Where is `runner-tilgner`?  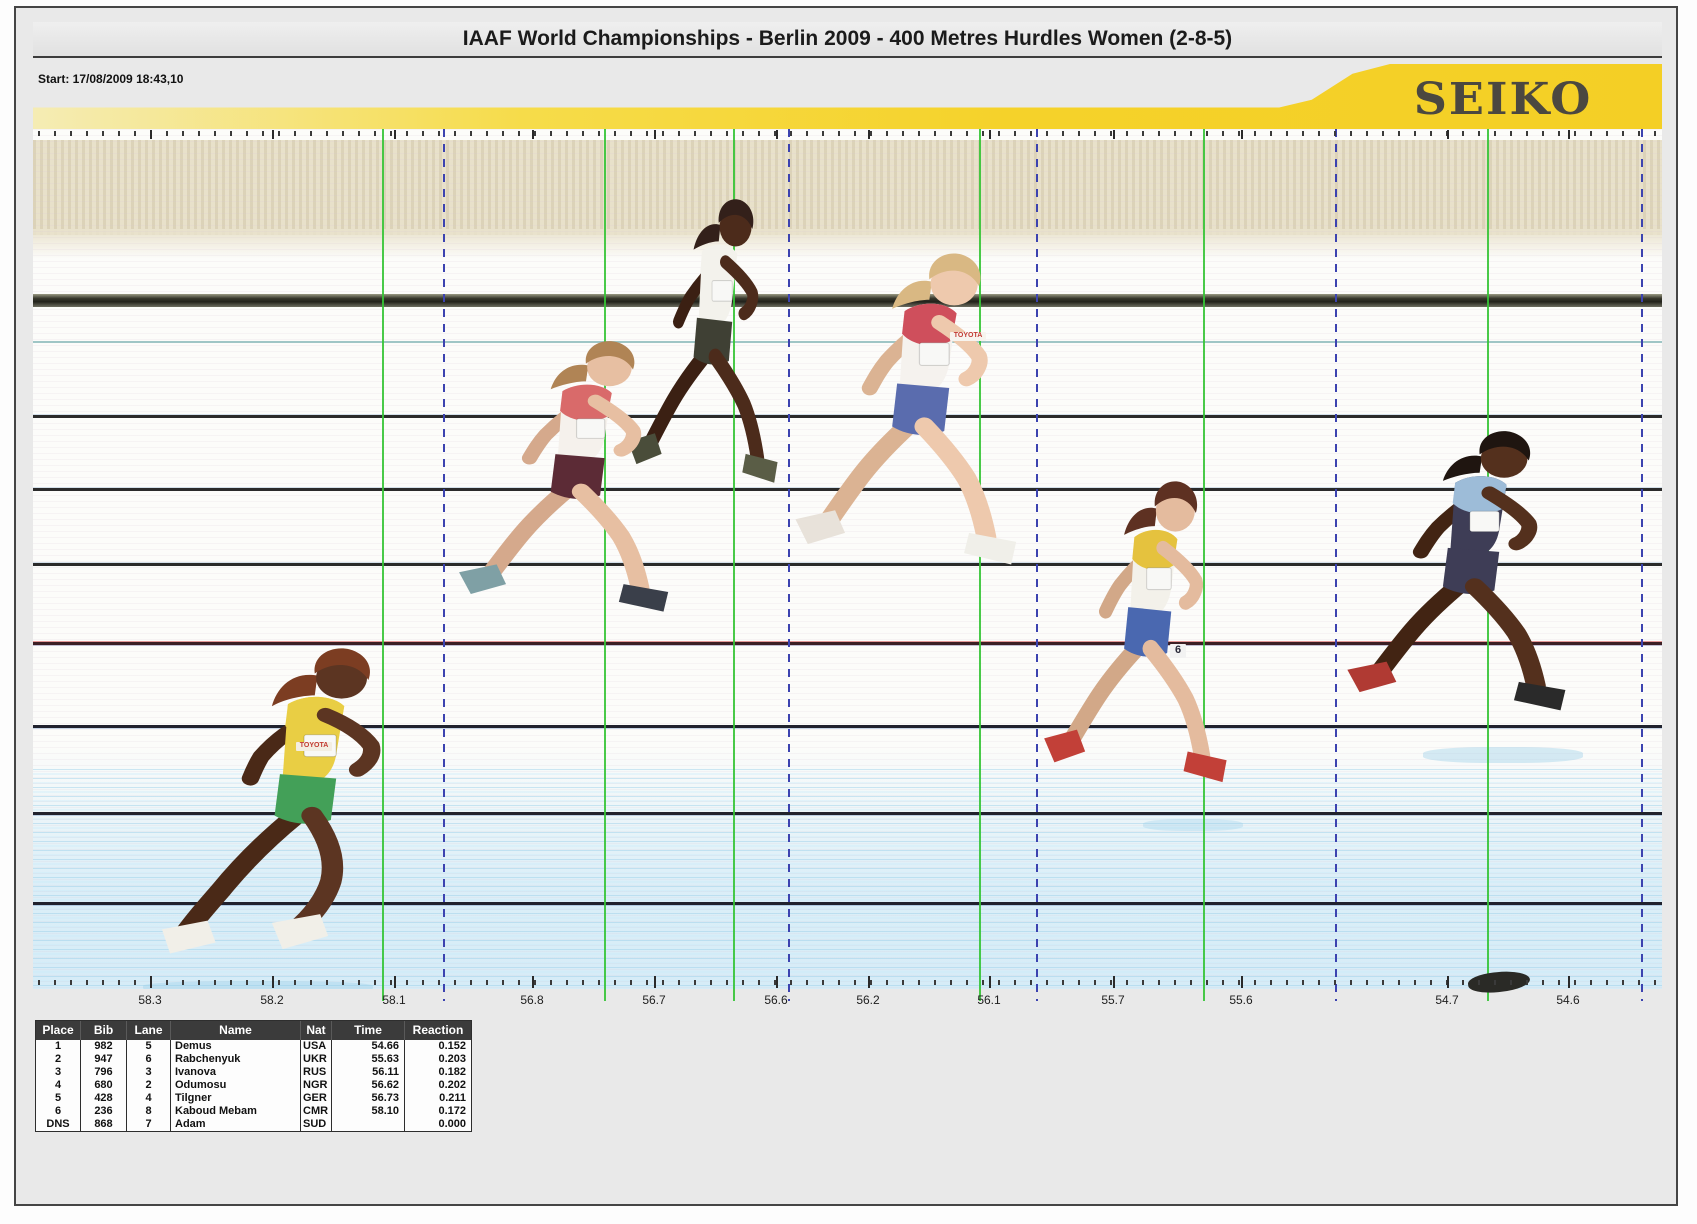
runner-tilgner is located at coordinates (569, 495).